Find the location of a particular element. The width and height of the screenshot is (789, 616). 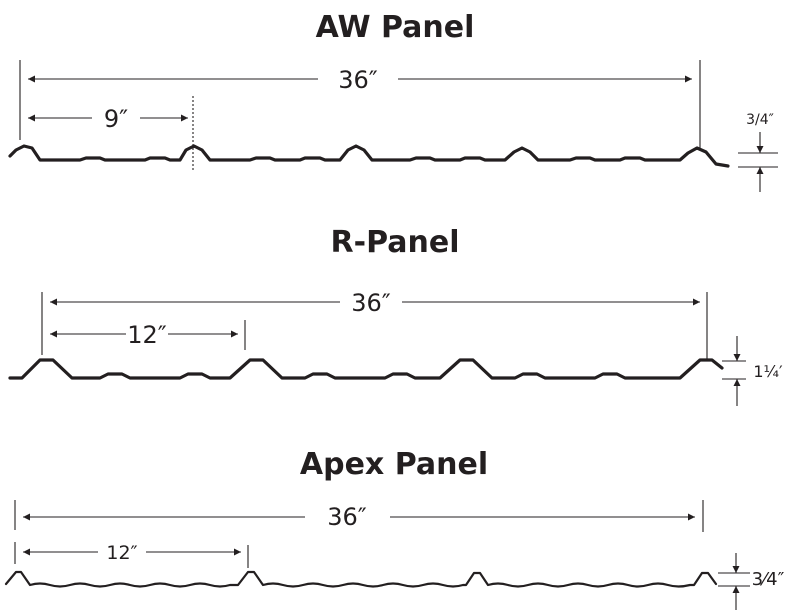

apex-panel-profile is located at coordinates (361, 579).